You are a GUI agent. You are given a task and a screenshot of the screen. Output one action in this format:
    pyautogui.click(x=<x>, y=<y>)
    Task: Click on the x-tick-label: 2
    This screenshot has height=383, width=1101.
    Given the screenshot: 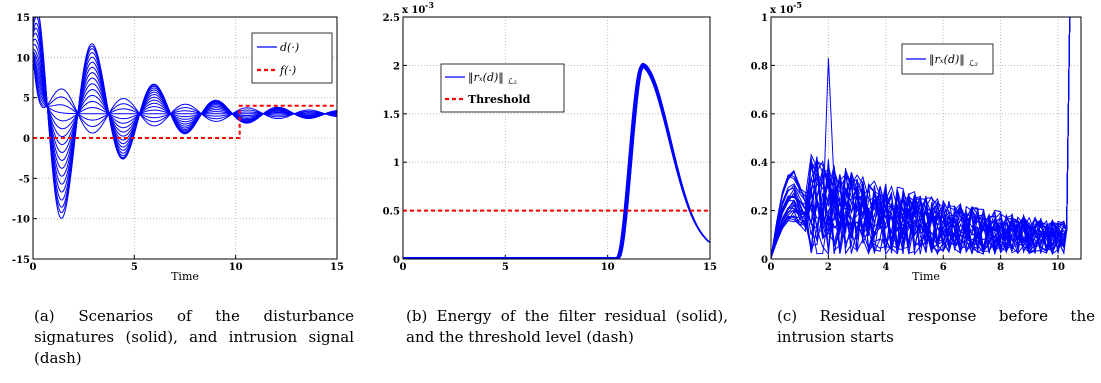 What is the action you would take?
    pyautogui.click(x=828, y=267)
    